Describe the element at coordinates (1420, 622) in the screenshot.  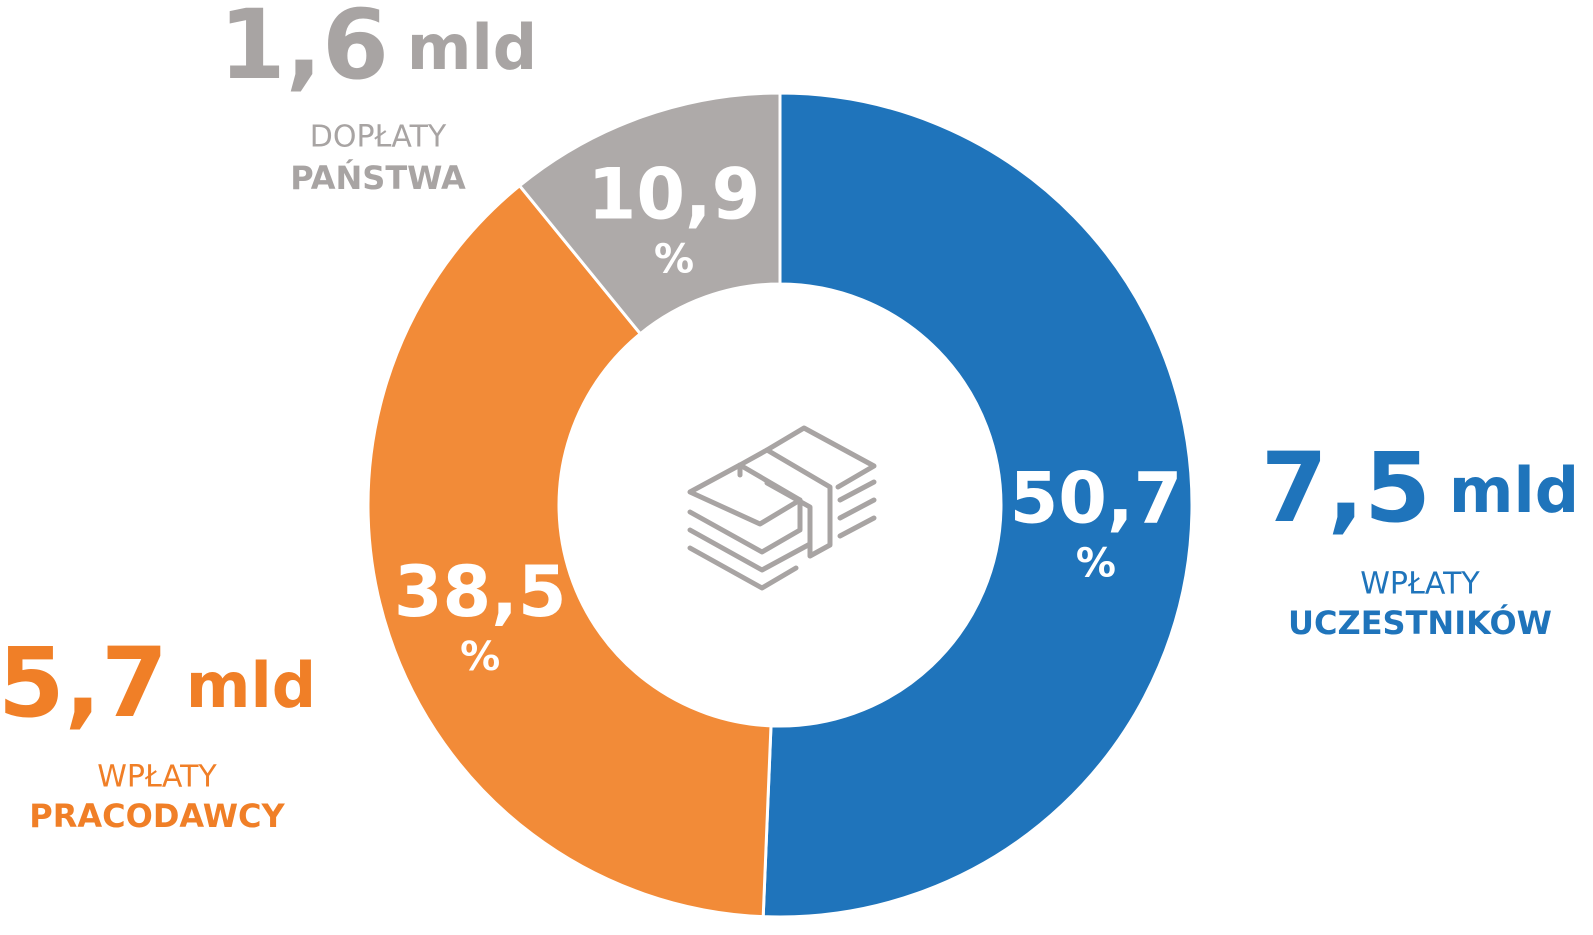
I see `caption-line: UCZESTNIKÓW` at that location.